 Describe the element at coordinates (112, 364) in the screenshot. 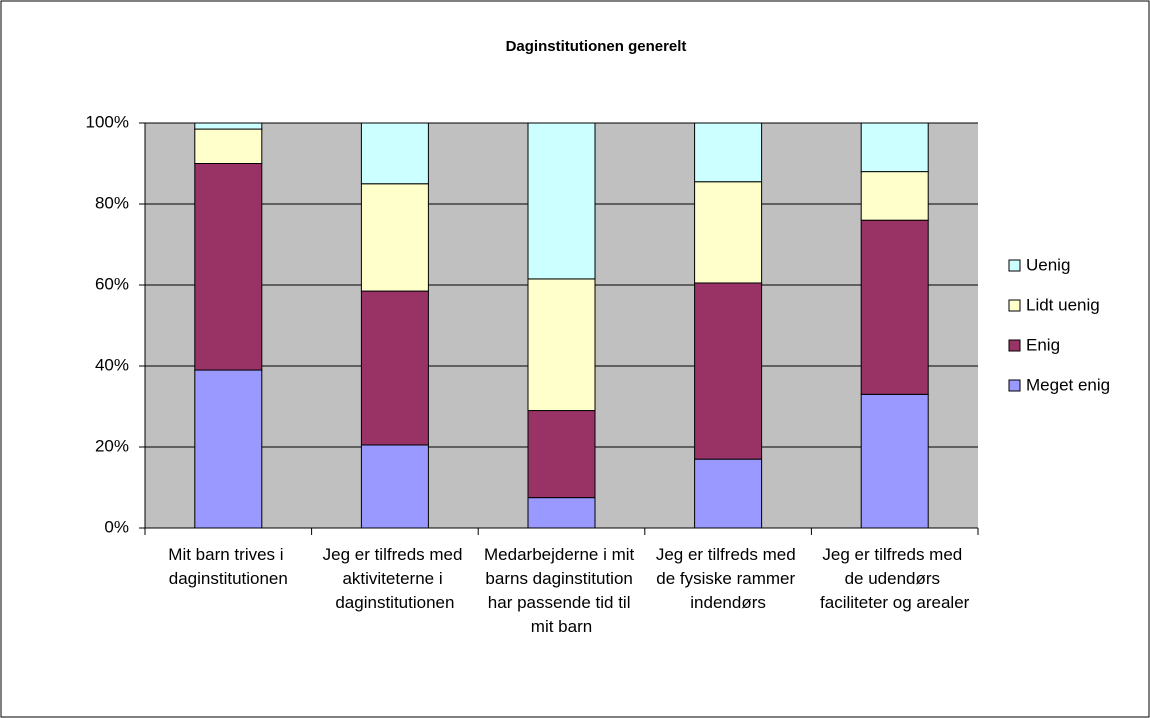

I see `y-tick-label: 40%` at that location.